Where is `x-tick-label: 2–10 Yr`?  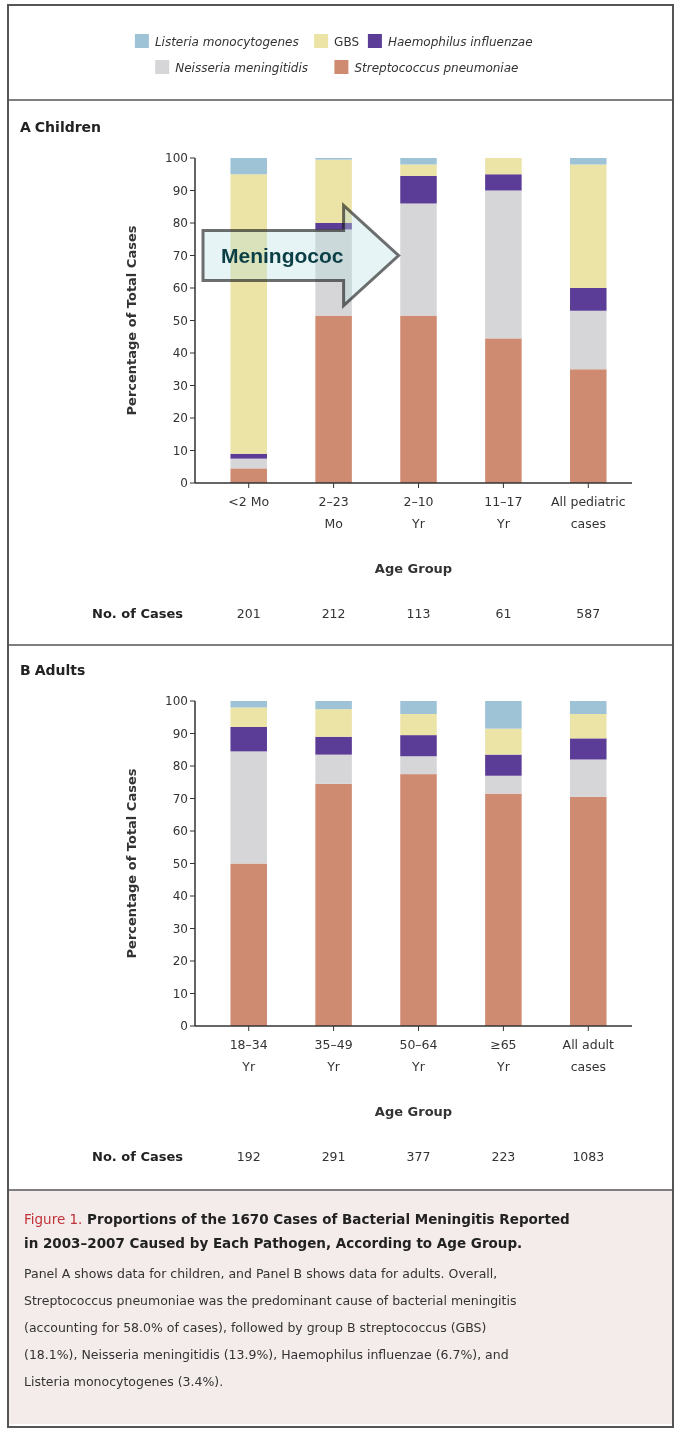 x-tick-label: 2–10 Yr is located at coordinates (418, 512).